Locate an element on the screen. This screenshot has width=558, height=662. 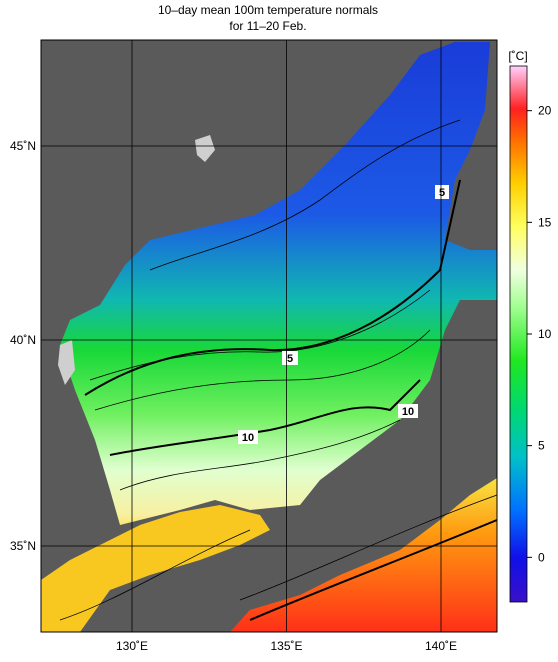
colorbar-label: 10 is located at coordinates (545, 334).